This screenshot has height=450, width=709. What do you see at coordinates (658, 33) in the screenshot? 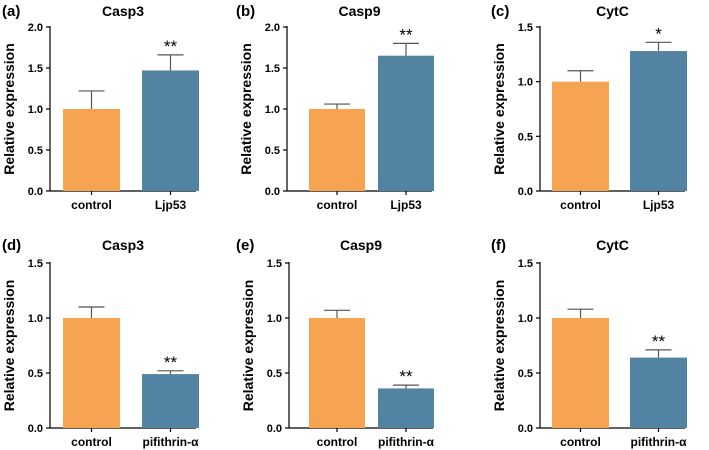
I see `significance-marker: *` at bounding box center [658, 33].